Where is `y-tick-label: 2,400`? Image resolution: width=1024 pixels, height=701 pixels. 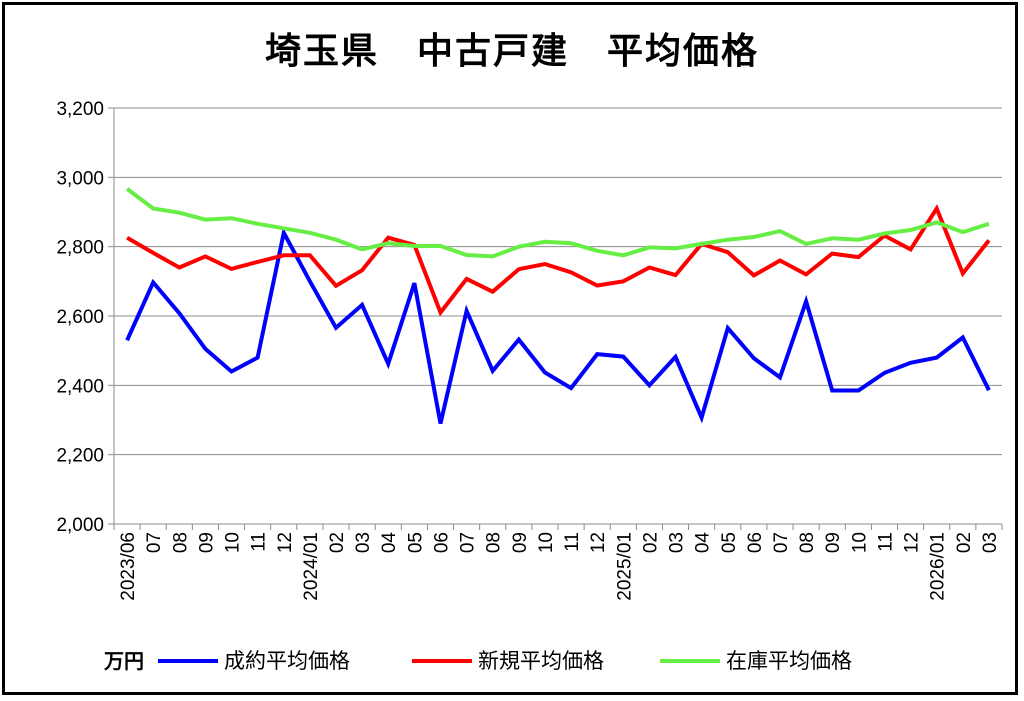
y-tick-label: 2,400 is located at coordinates (80, 386).